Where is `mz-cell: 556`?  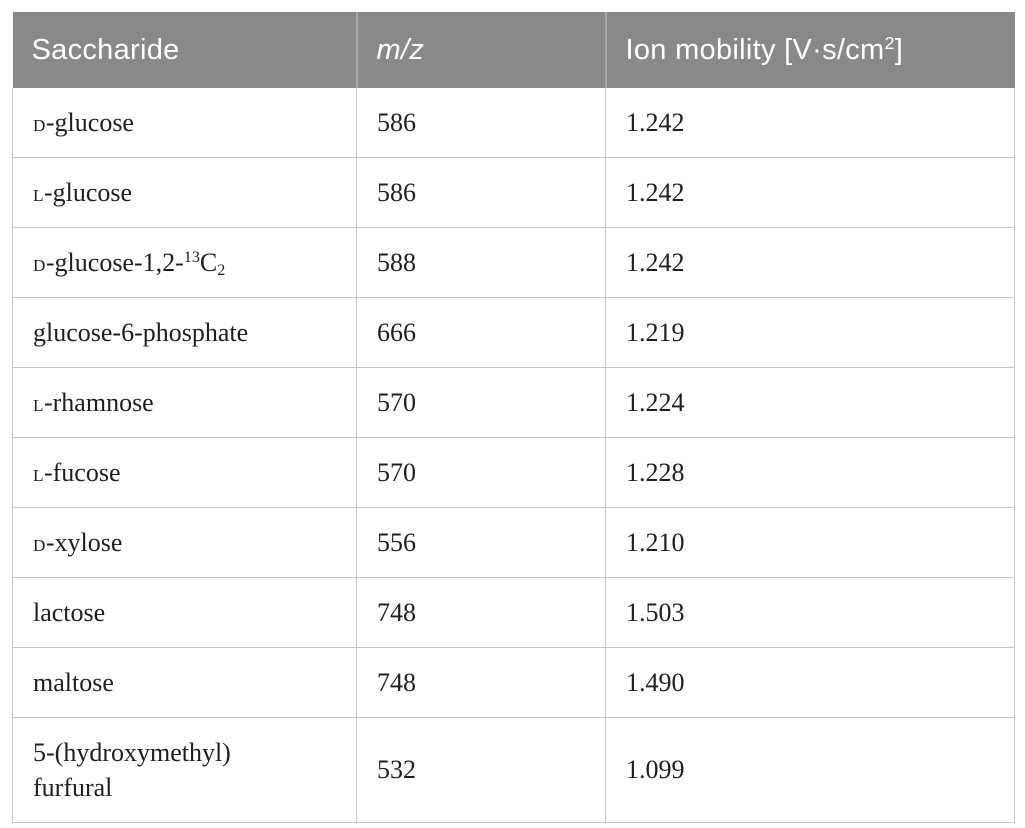 mz-cell: 556 is located at coordinates (481, 542).